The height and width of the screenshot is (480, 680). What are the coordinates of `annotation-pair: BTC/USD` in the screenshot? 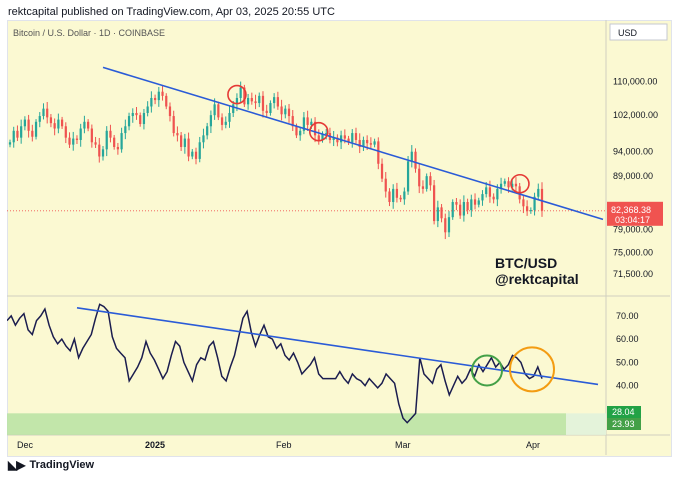 It's located at (526, 263).